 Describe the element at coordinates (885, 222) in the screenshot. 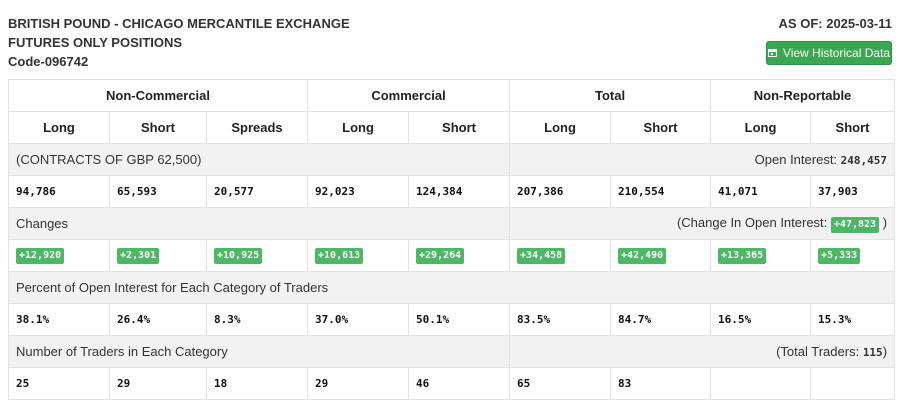

I see `change-open-interest-close: )` at that location.